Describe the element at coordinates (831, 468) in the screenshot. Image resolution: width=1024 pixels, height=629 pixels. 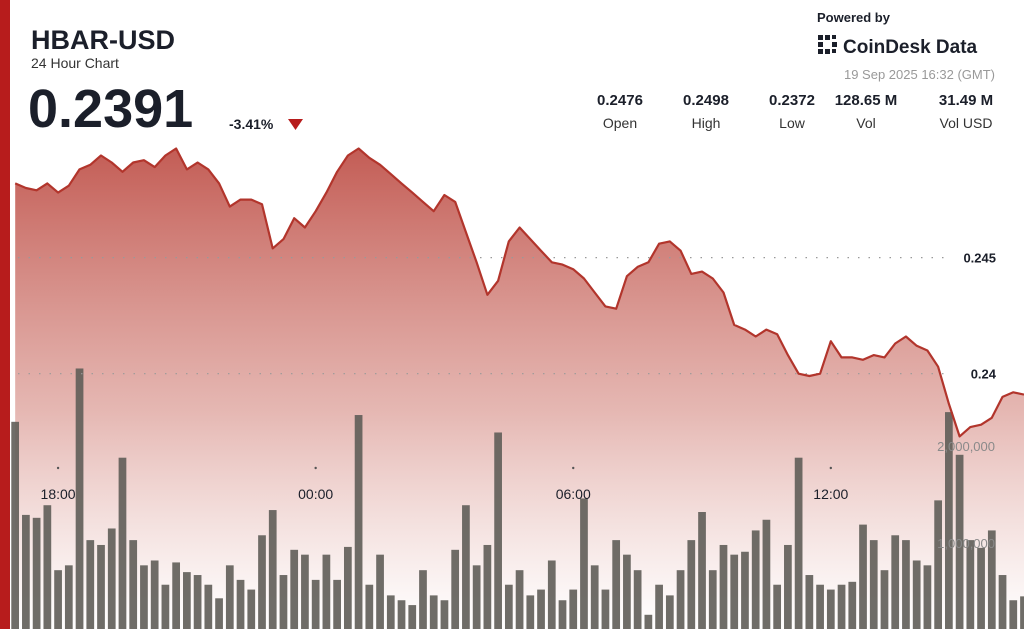
I see `x-tick-mark` at that location.